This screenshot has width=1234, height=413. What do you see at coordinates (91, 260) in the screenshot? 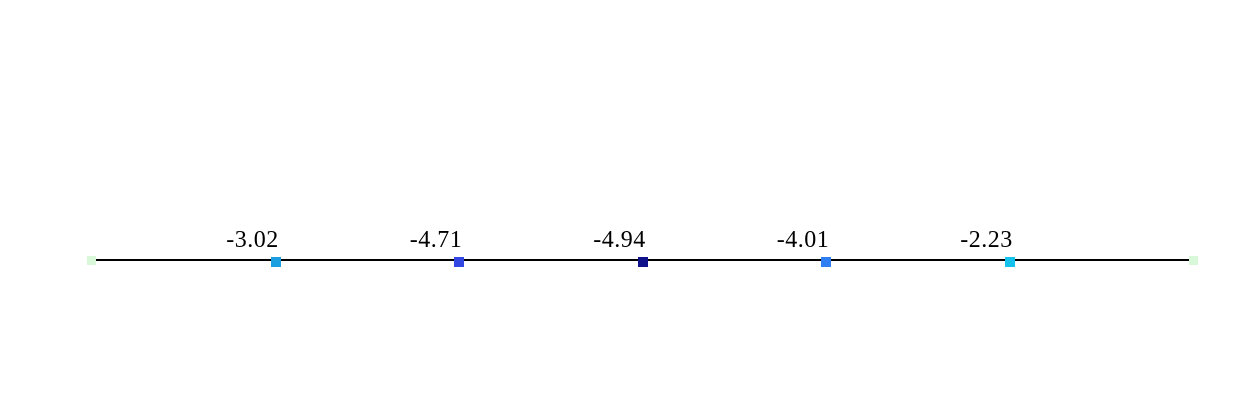
I see `line-endpoint-left` at bounding box center [91, 260].